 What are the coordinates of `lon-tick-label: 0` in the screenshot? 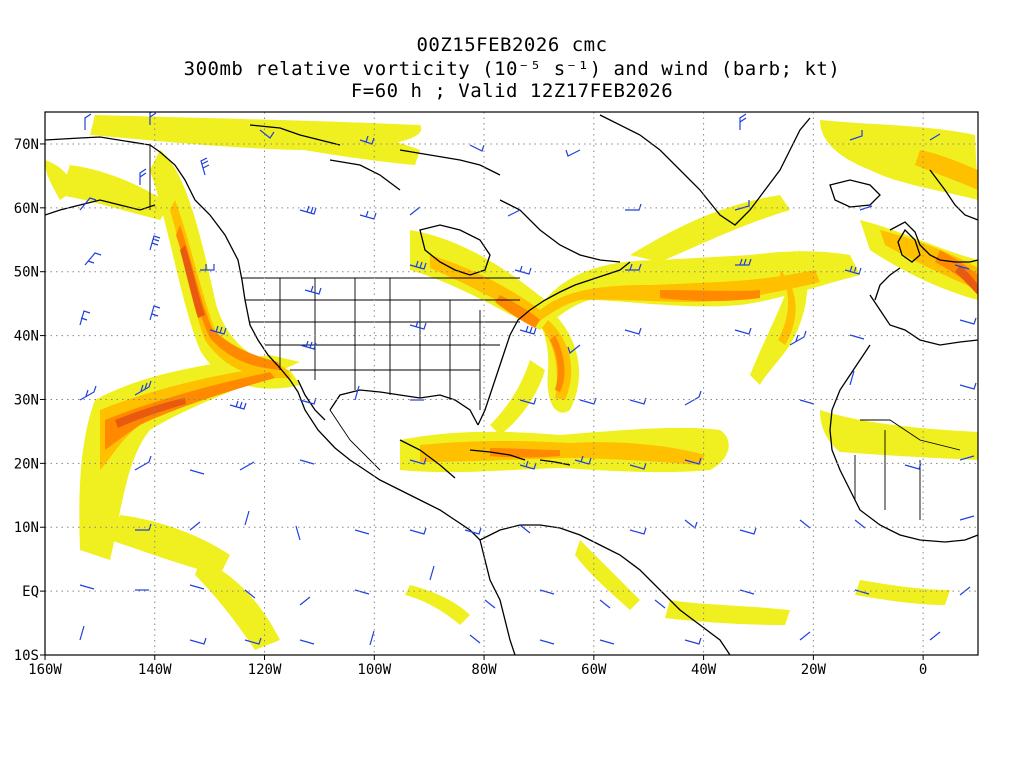 It's located at (923, 670).